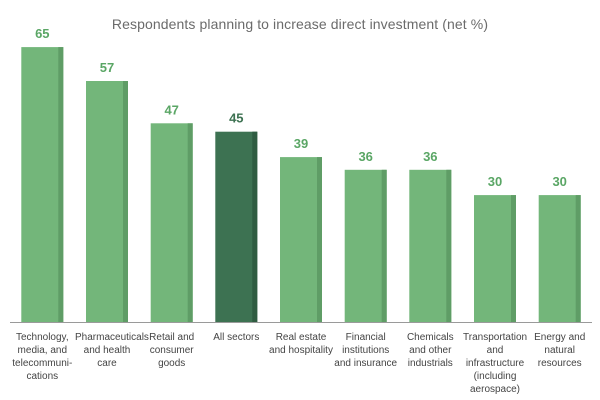 The width and height of the screenshot is (600, 400). Describe the element at coordinates (495, 181) in the screenshot. I see `data-label-8: 30` at that location.